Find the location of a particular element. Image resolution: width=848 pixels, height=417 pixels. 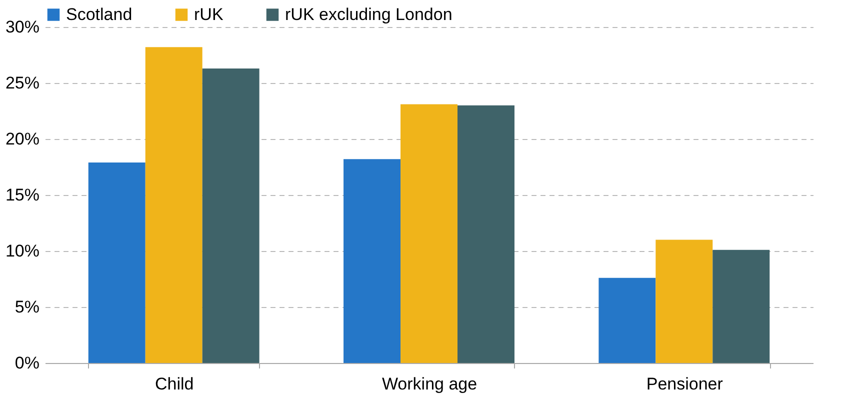

y-tick-label: 5% is located at coordinates (27, 307).